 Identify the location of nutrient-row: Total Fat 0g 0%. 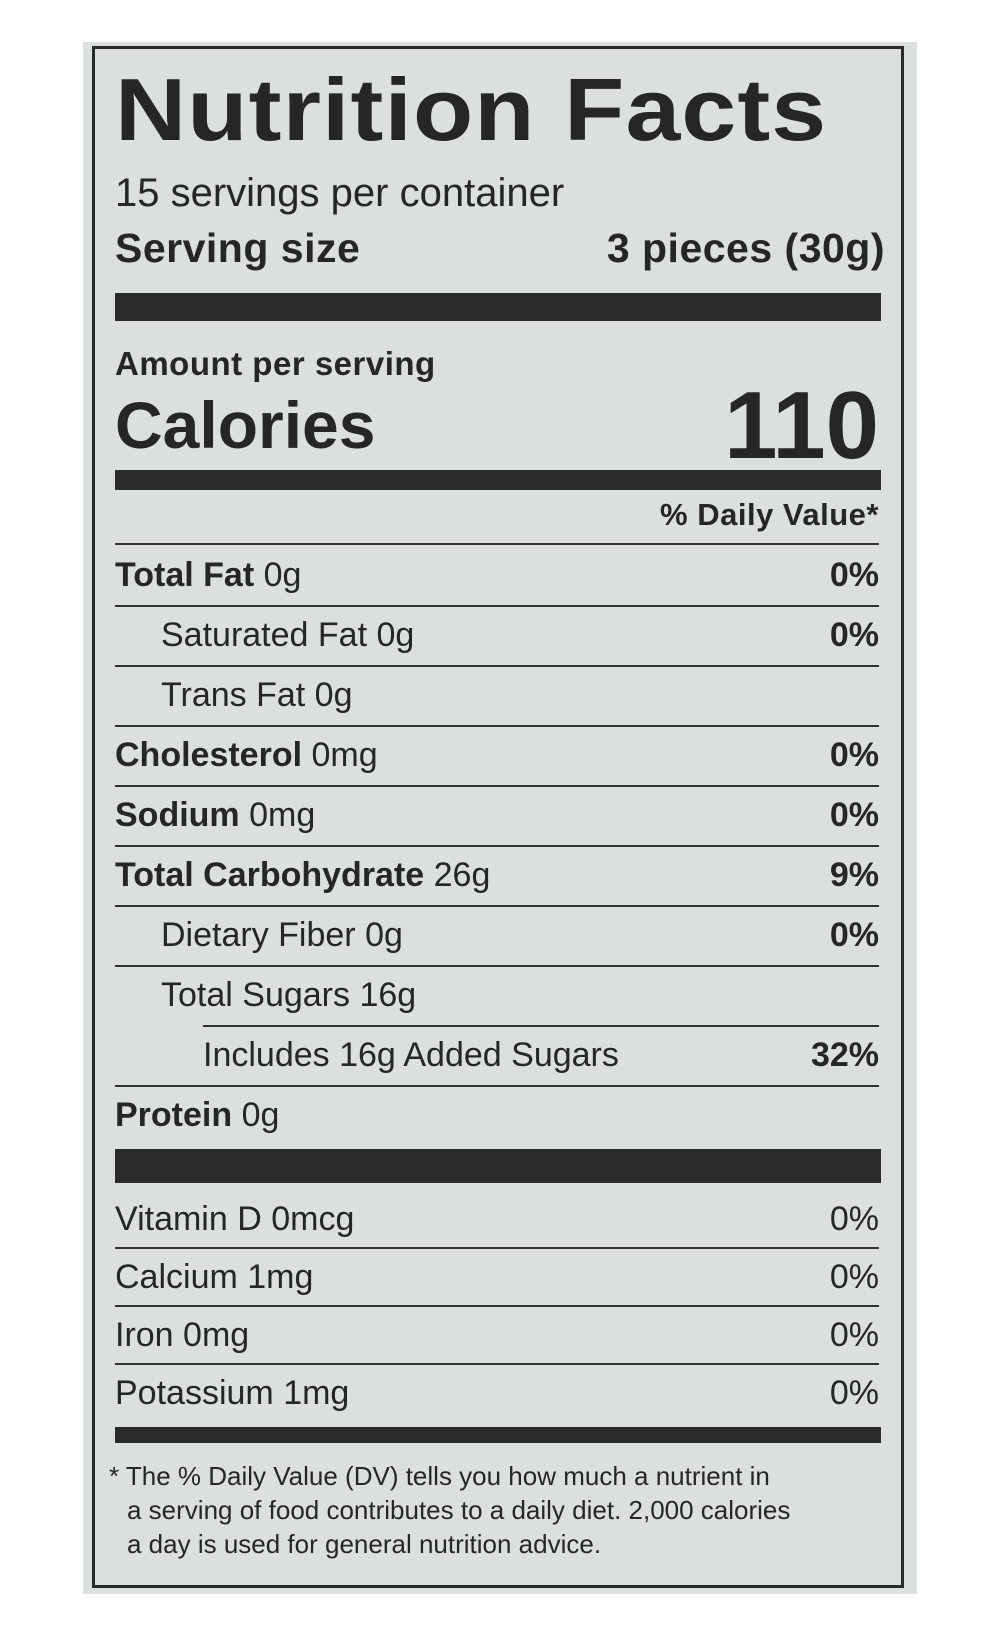
(497, 575).